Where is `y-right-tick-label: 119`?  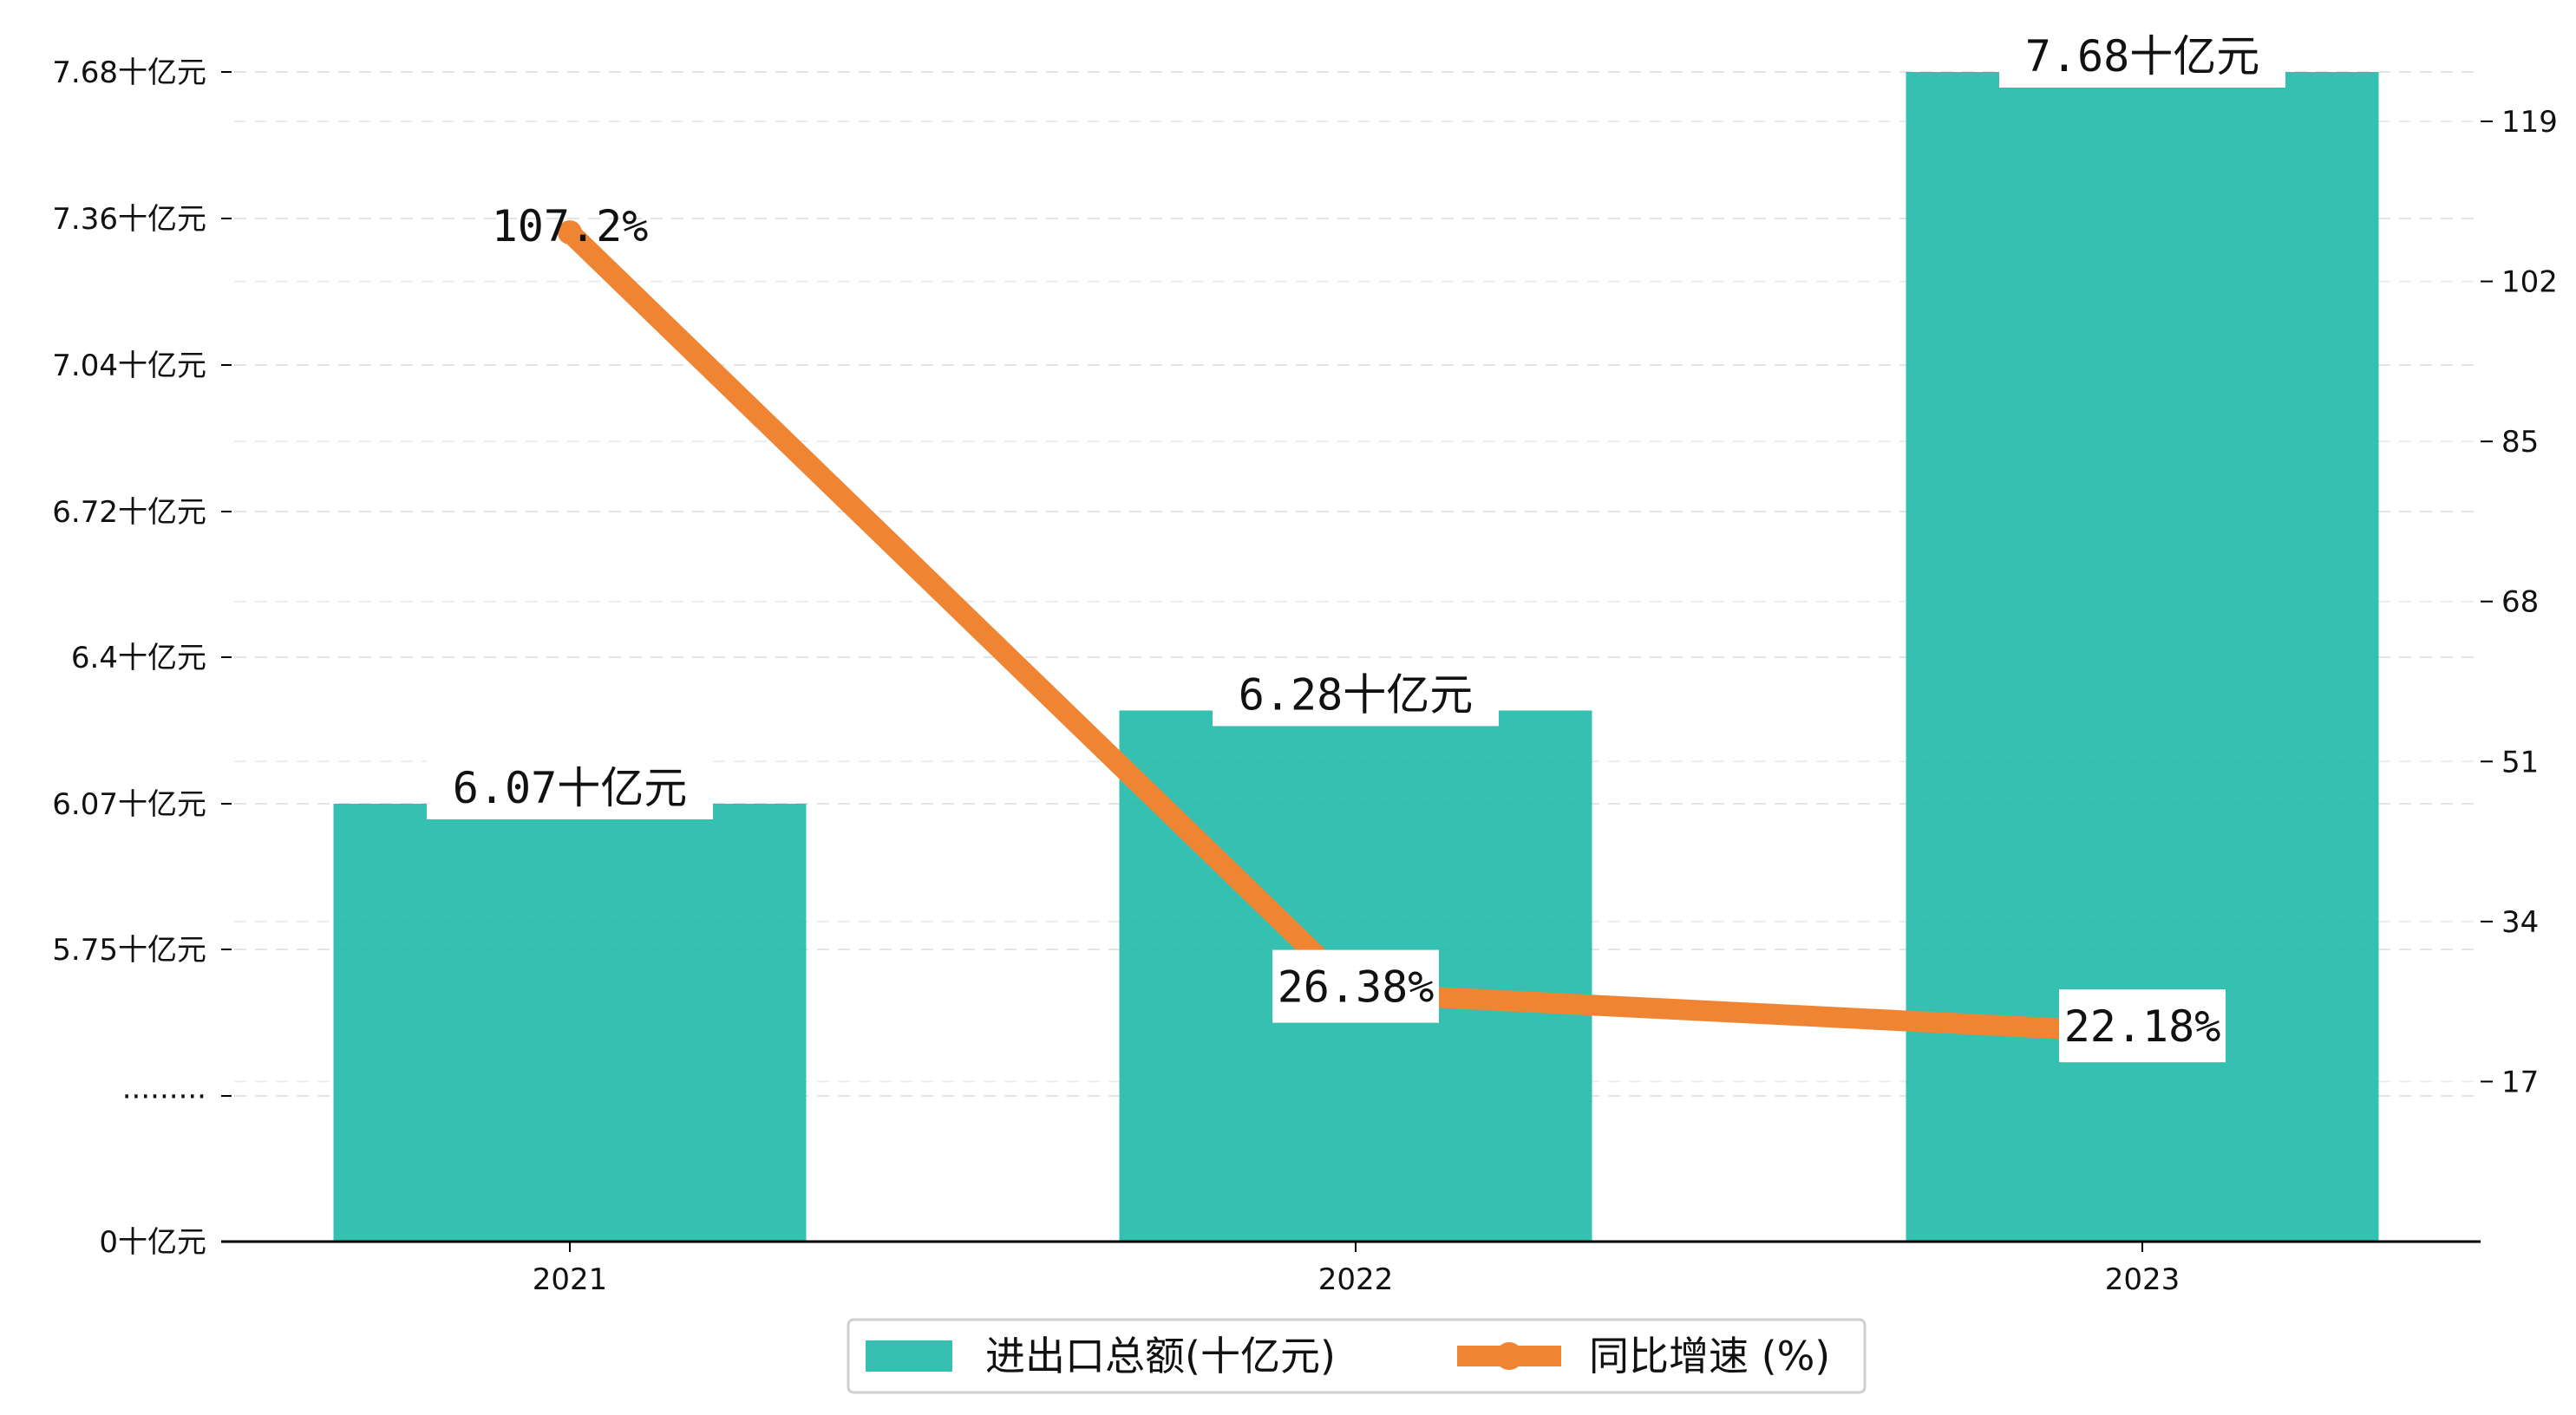
y-right-tick-label: 119 is located at coordinates (2529, 122).